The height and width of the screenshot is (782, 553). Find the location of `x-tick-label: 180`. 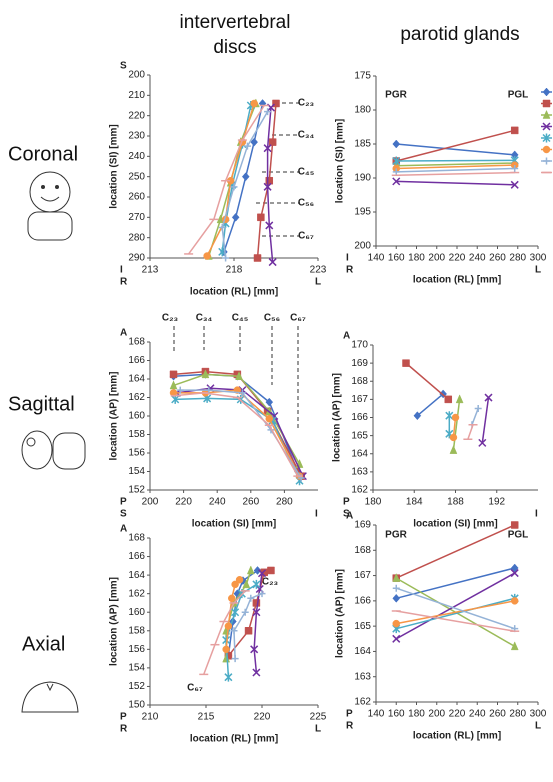

x-tick-label: 180 is located at coordinates (373, 502).